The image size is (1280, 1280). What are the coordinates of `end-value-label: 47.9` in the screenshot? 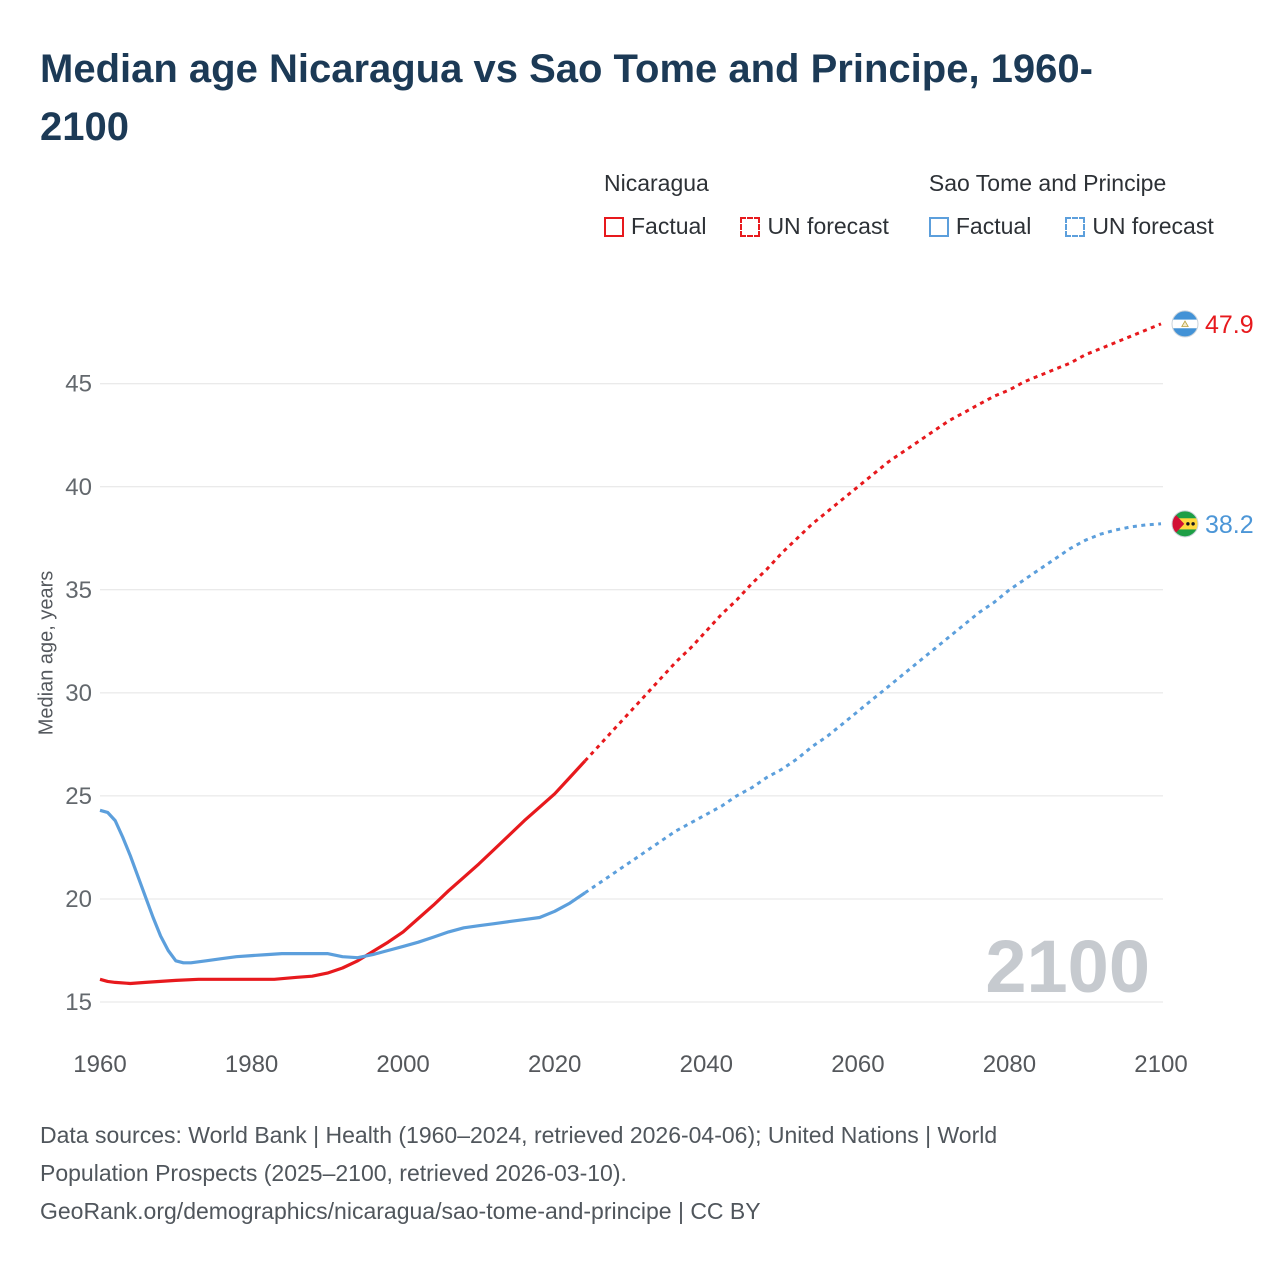 It's located at (1229, 325).